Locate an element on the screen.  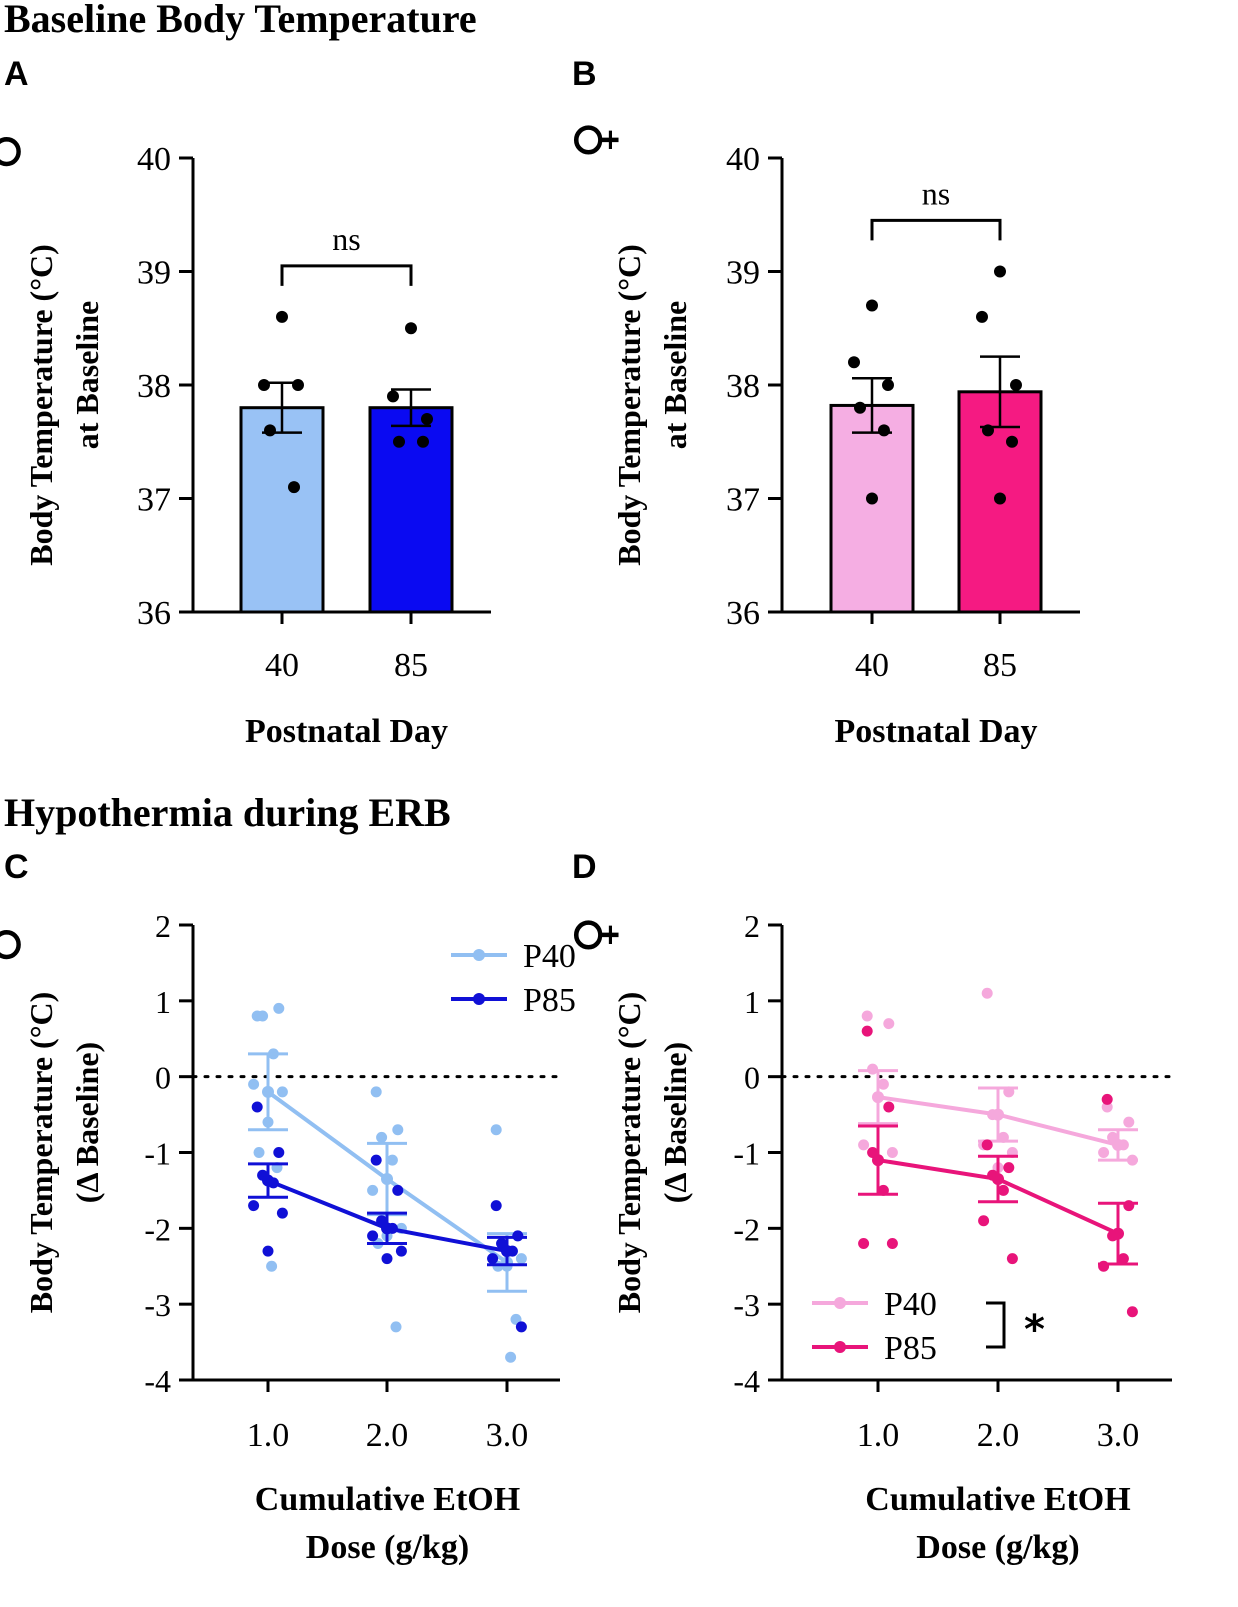
x-axis-title-line1: Cumulative EtOH is located at coordinates (387, 1499).